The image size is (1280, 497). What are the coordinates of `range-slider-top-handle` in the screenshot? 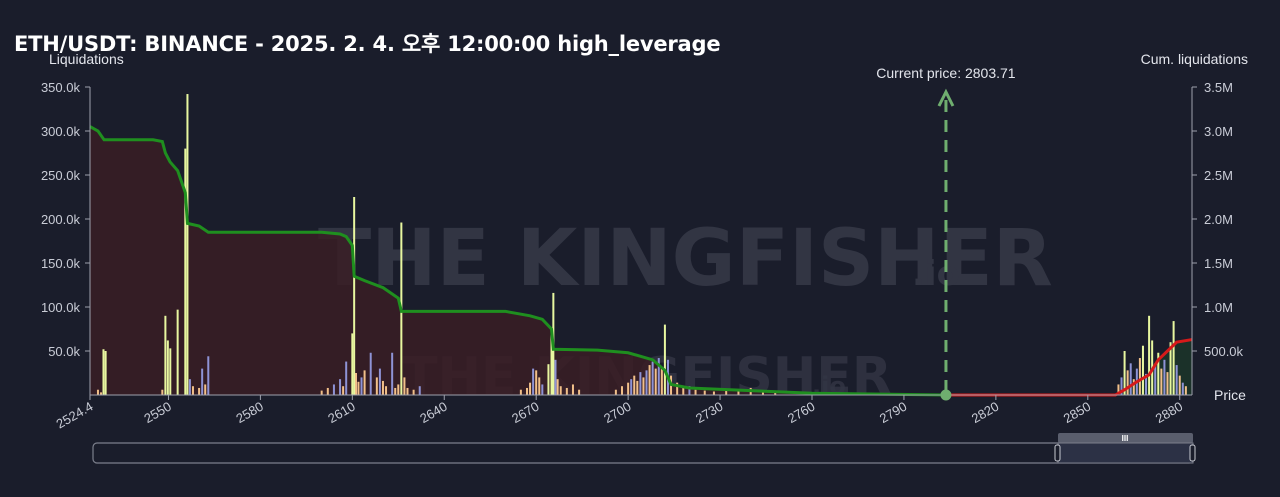 It's located at (1125, 438).